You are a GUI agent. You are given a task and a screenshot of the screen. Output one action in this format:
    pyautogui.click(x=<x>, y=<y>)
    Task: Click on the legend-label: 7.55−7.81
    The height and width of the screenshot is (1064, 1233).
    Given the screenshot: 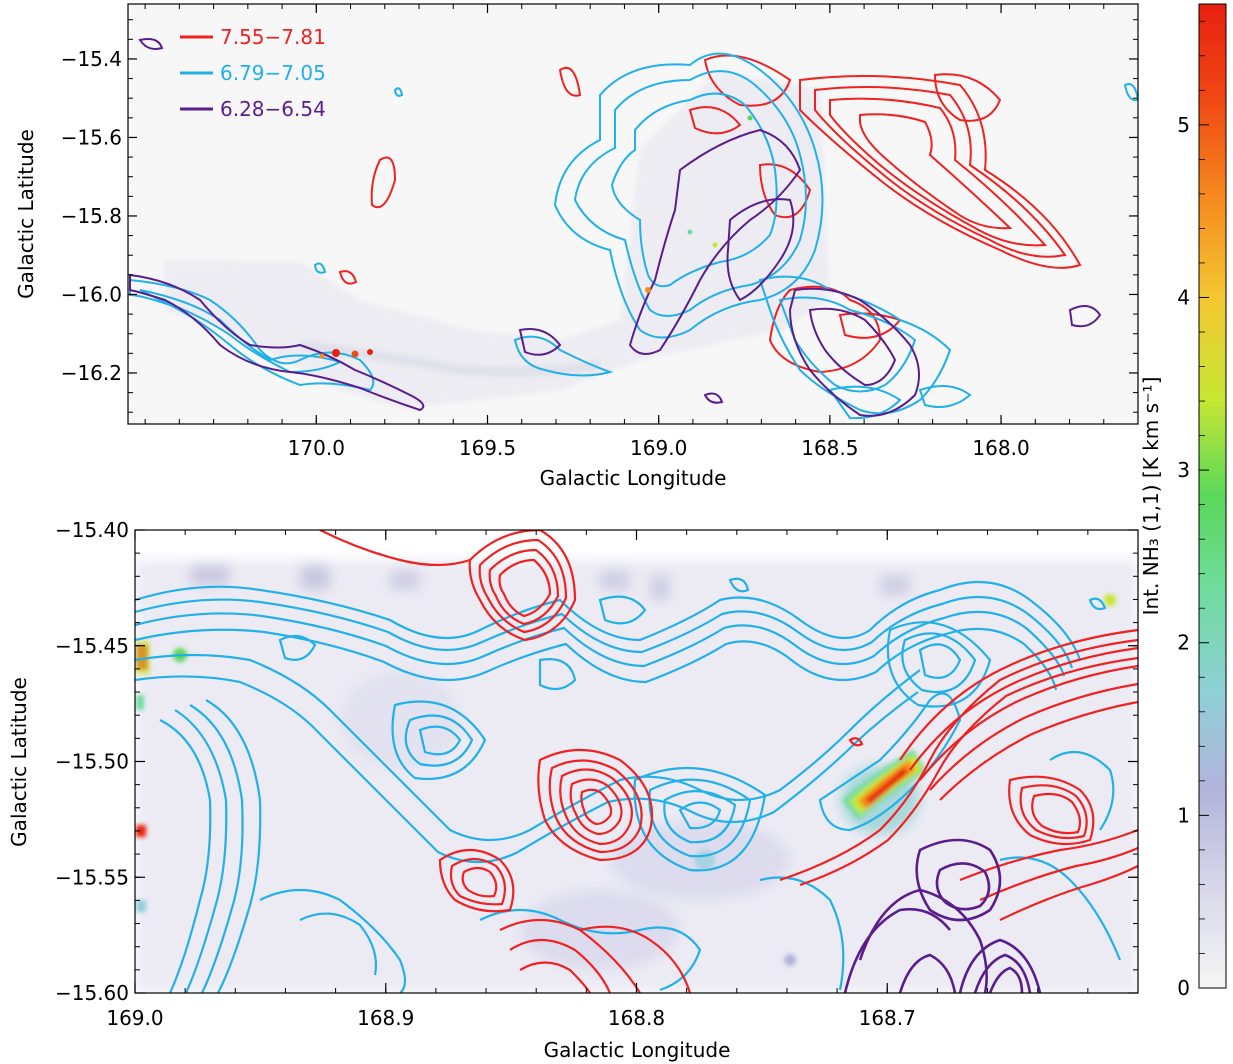 What is the action you would take?
    pyautogui.click(x=273, y=37)
    